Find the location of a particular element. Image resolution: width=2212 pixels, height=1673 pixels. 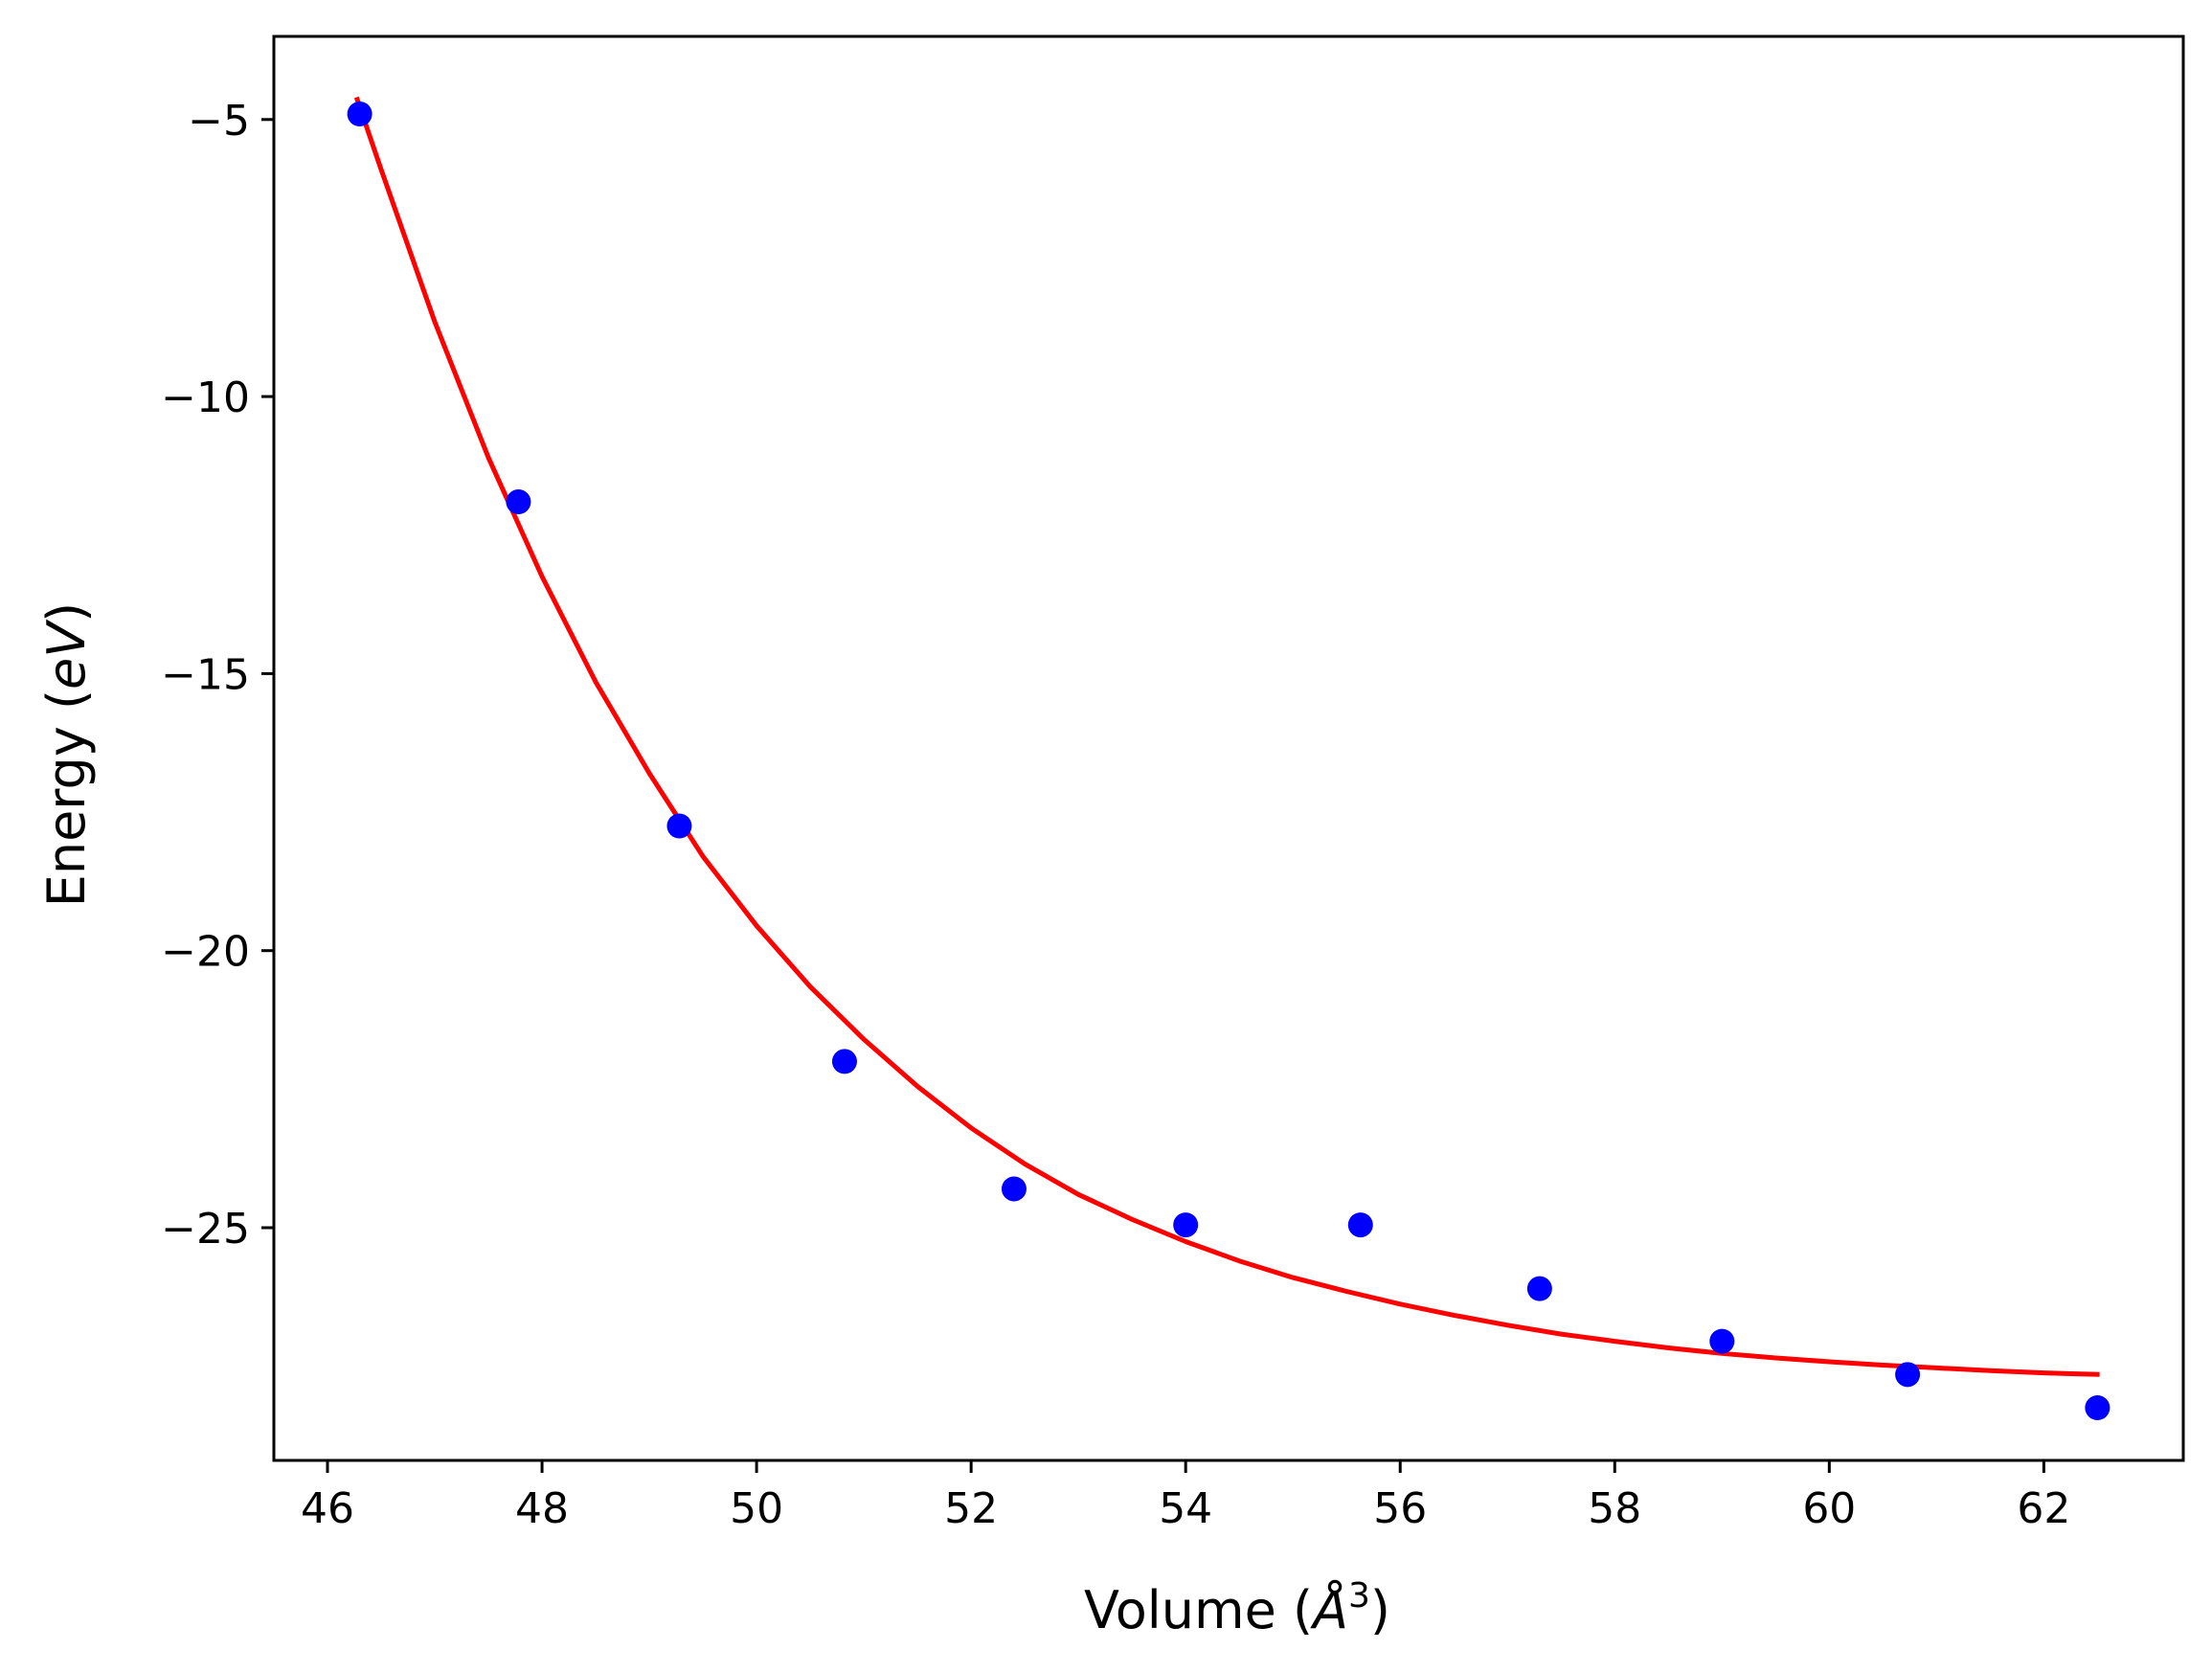

y-tick-label: −5 is located at coordinates (219, 121).